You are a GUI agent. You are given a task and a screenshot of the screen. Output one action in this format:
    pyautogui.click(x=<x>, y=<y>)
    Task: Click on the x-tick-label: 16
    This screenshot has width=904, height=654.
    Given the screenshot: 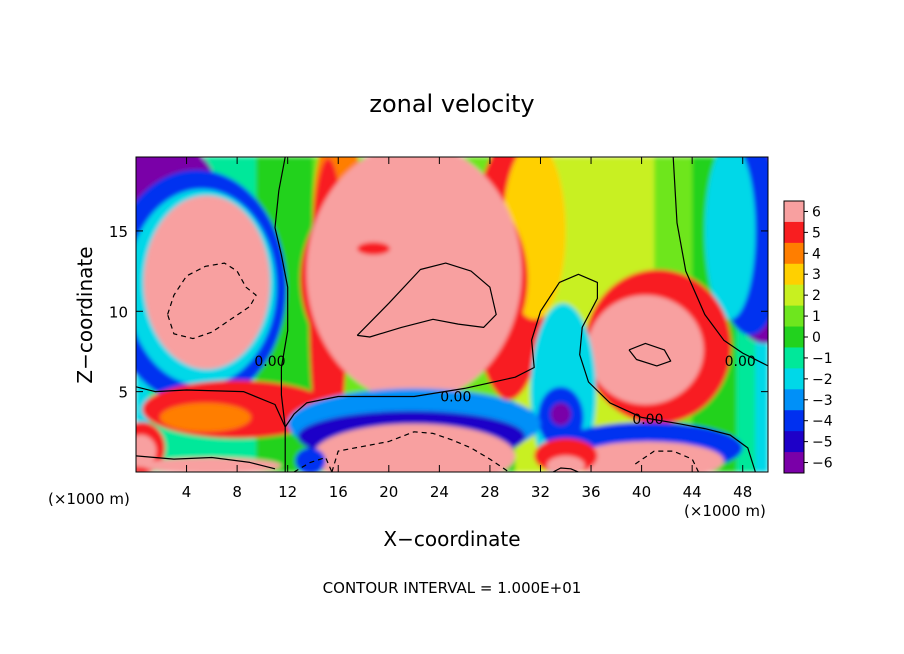 What is the action you would take?
    pyautogui.click(x=338, y=492)
    